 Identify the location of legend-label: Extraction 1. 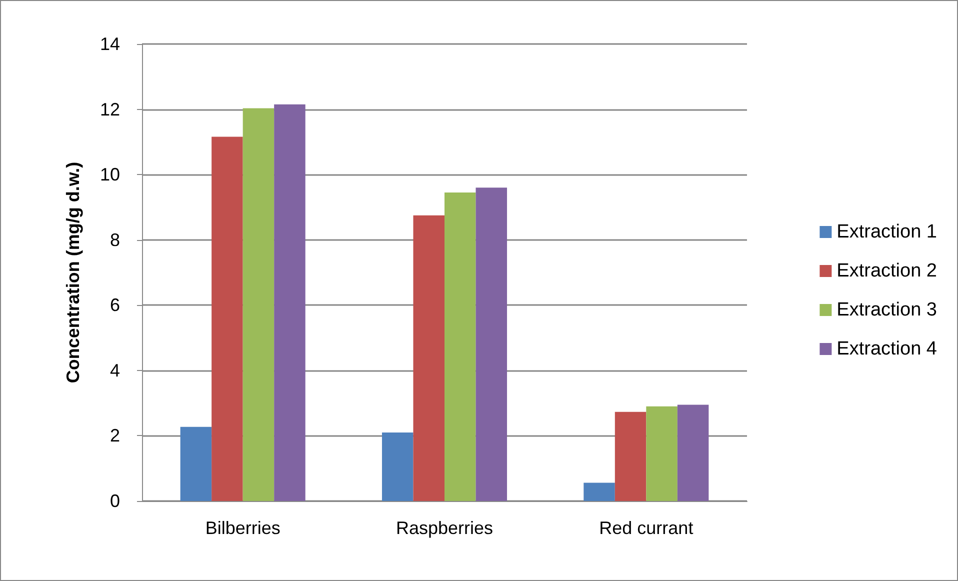
(887, 232).